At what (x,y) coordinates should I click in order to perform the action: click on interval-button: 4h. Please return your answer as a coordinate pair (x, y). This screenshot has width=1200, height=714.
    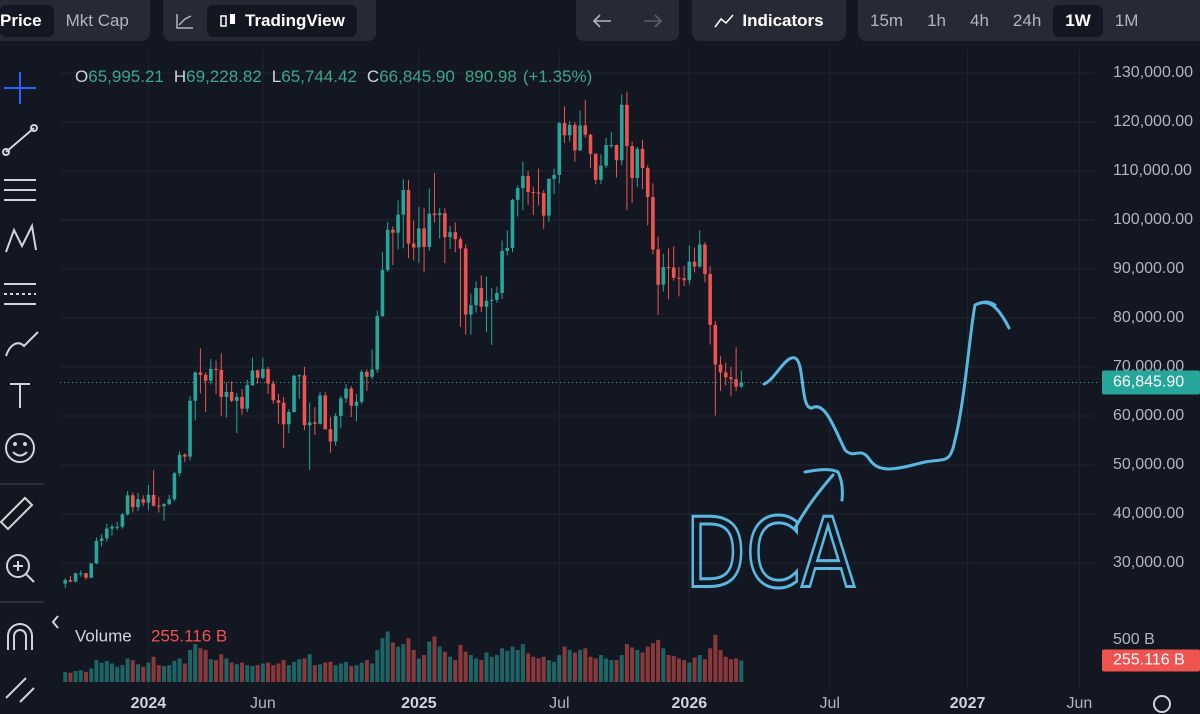
    Looking at the image, I should click on (979, 20).